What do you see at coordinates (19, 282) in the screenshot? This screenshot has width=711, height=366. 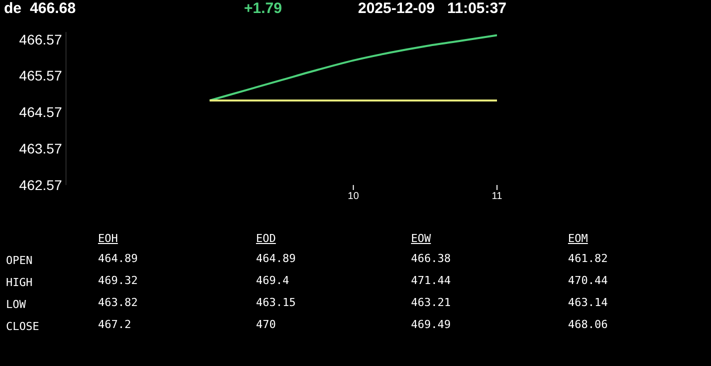 I see `text: HIGH` at bounding box center [19, 282].